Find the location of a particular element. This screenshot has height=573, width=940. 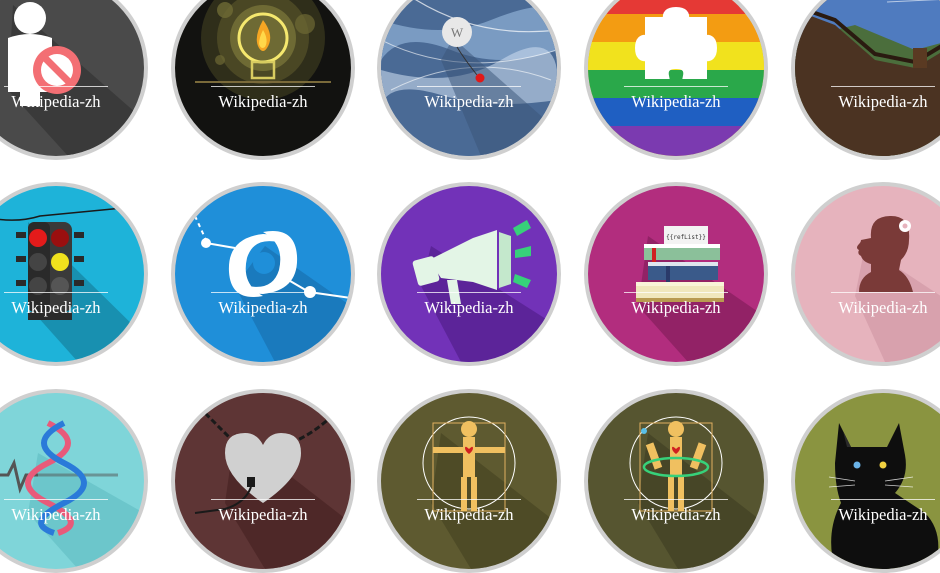

badge-7: Wikipedia-zh is located at coordinates (263, 274).